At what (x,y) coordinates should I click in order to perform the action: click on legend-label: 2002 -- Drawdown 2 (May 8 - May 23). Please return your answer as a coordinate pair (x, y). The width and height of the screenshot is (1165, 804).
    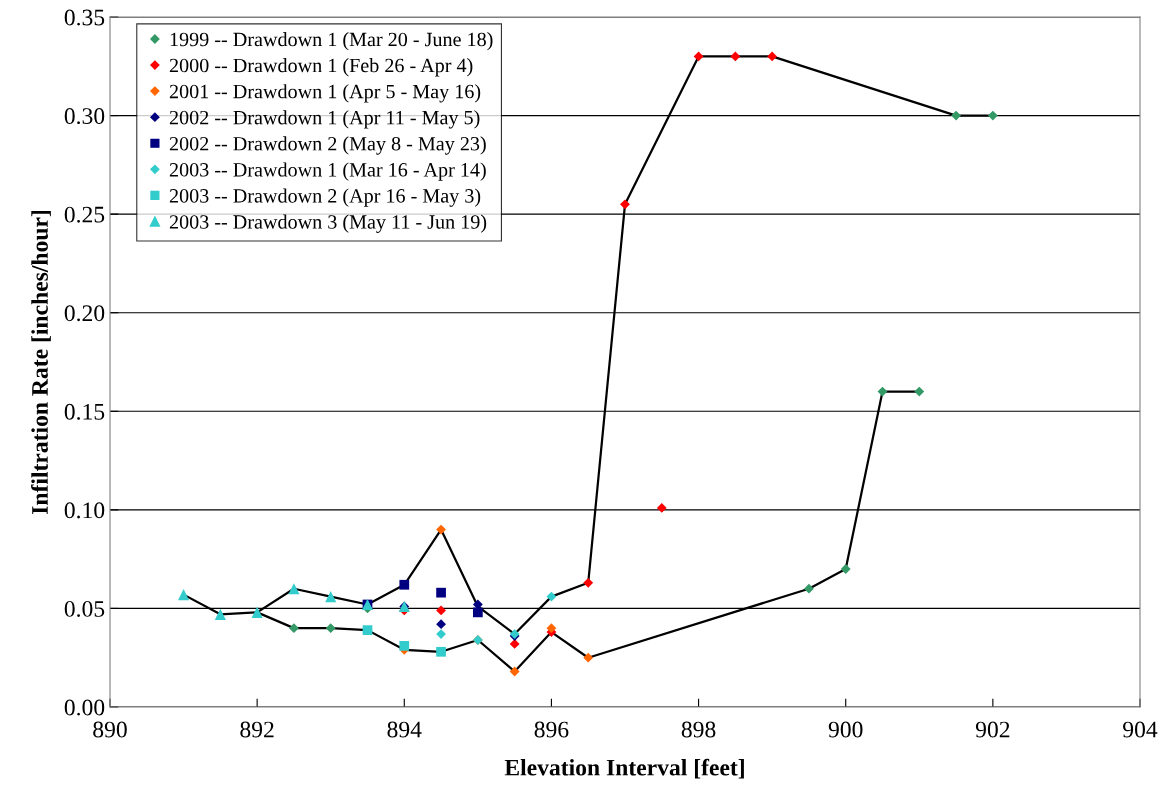
    Looking at the image, I should click on (327, 145).